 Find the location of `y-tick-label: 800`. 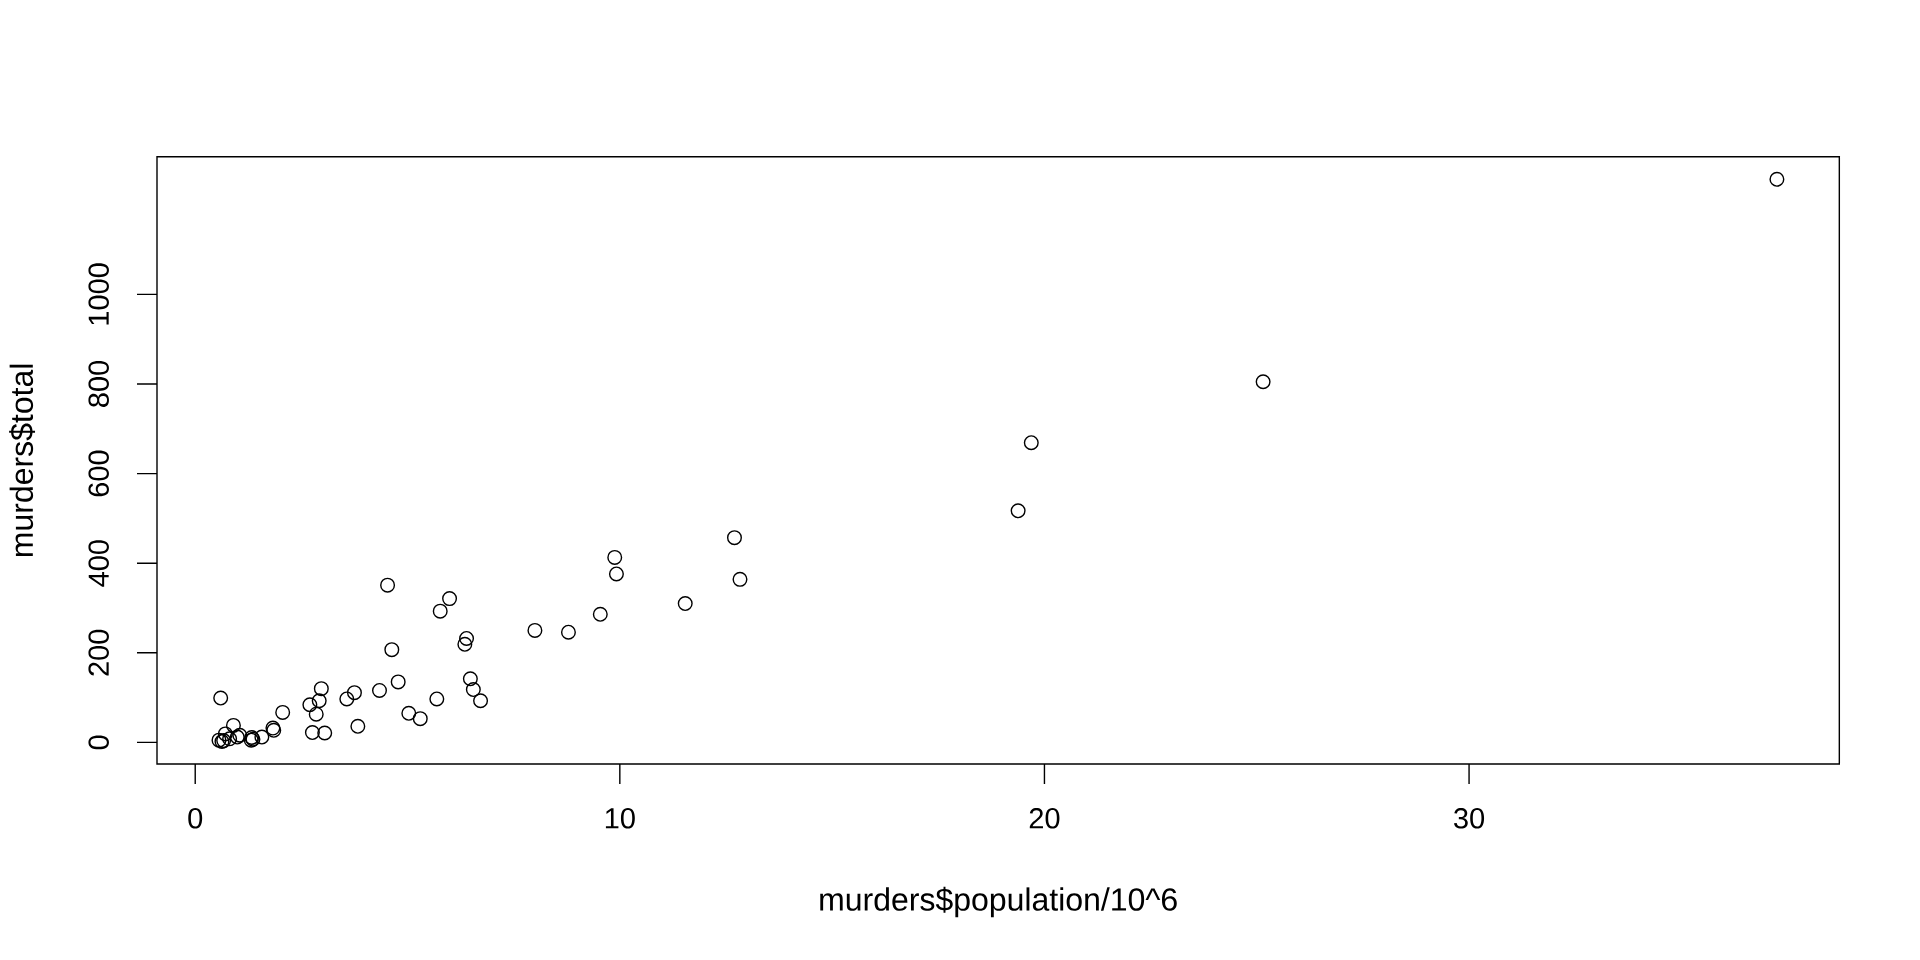

y-tick-label: 800 is located at coordinates (98, 383).